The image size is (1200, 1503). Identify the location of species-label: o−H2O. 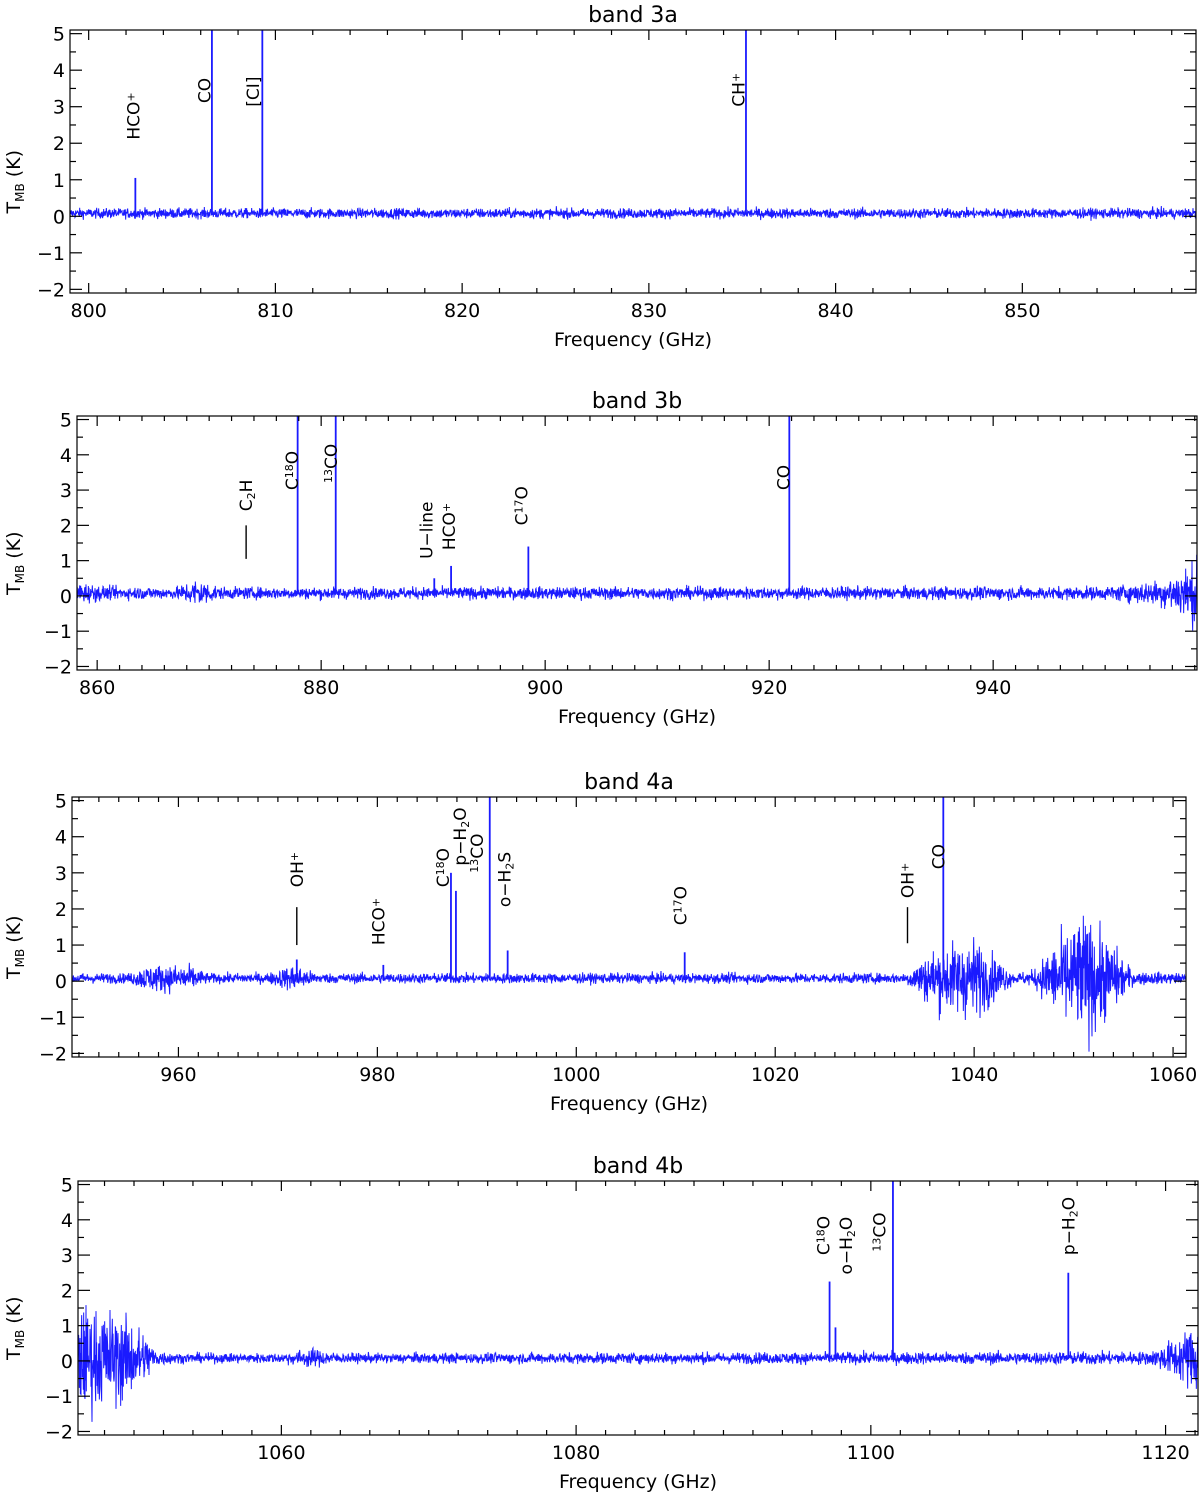
(847, 1246).